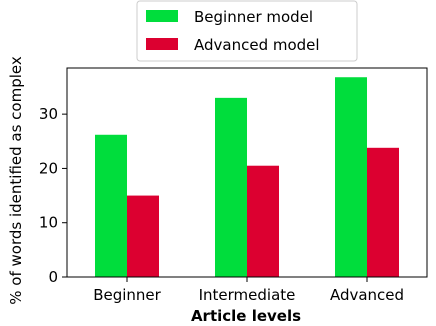 This screenshot has width=436, height=326. I want to click on bar-beginner-model-beginner, so click(111, 205).